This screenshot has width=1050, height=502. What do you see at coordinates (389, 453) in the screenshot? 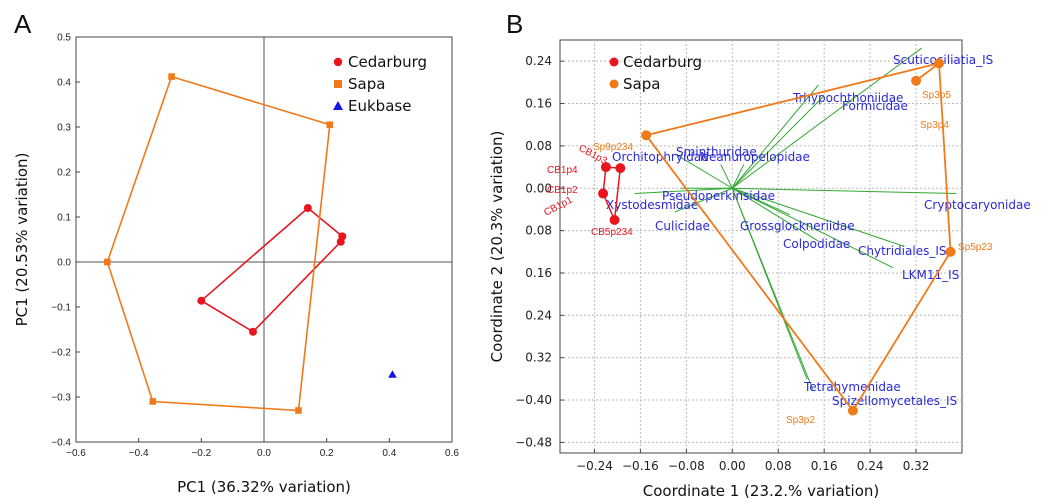
I see `x-tick-label: 0.4` at bounding box center [389, 453].